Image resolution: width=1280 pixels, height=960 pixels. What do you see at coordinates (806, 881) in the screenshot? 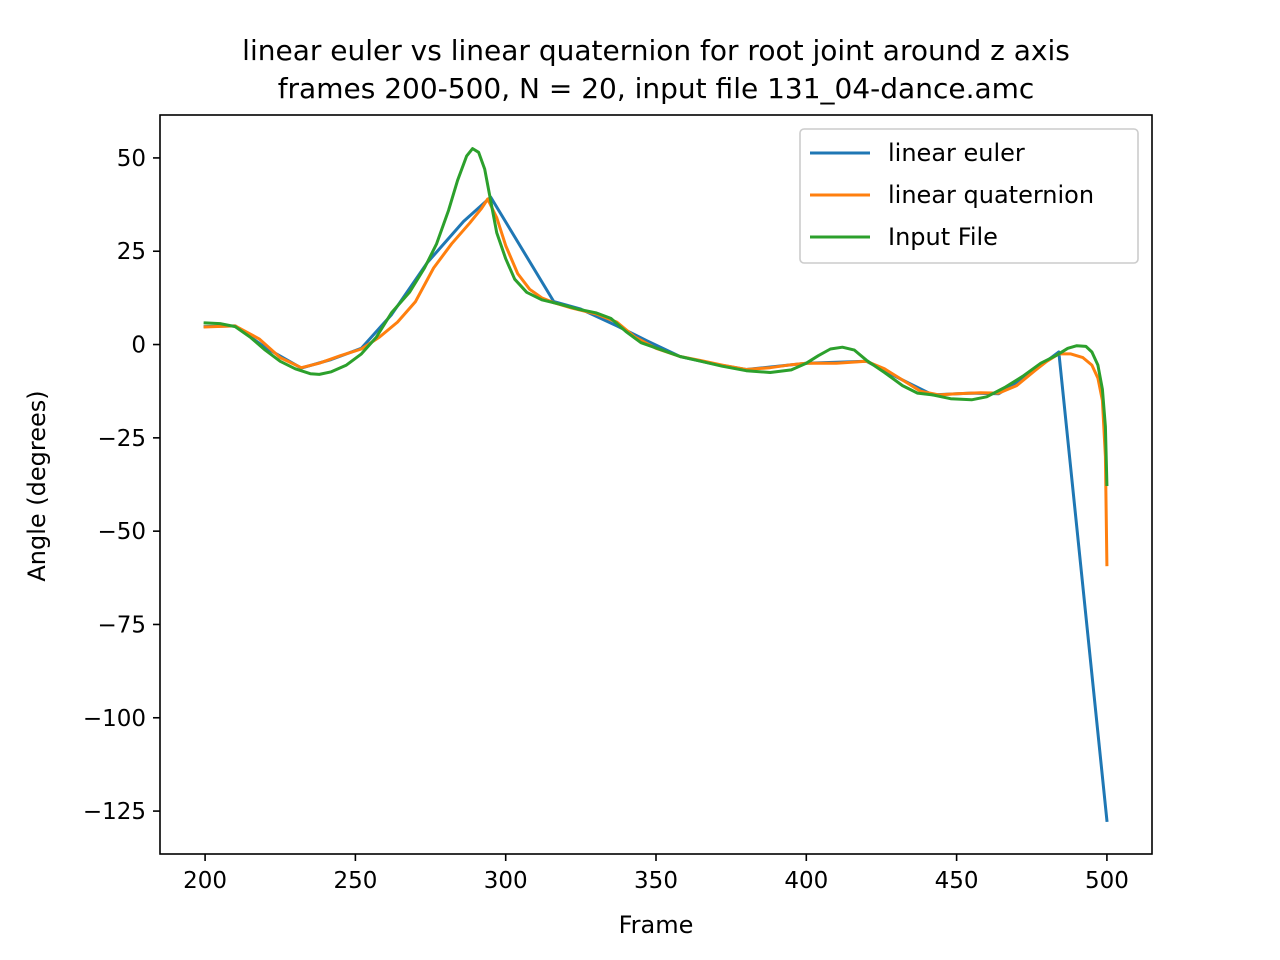
I see `x-tick-label: 400` at bounding box center [806, 881].